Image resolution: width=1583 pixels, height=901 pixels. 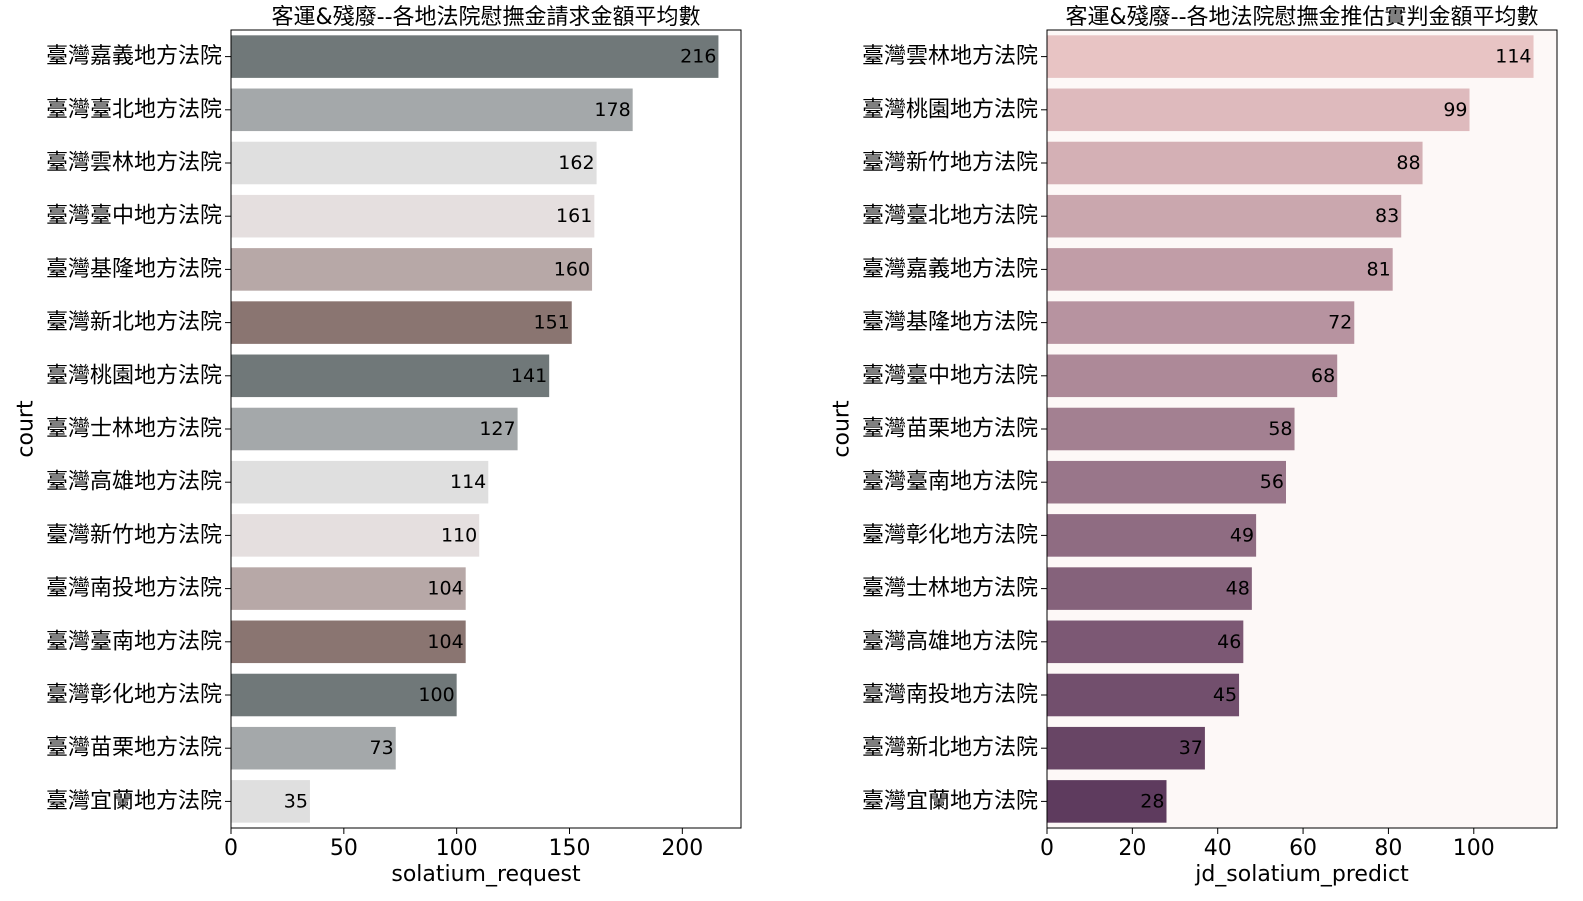 I want to click on value-label-臺灣宜蘭地方法院: 28, so click(x=1152, y=801).